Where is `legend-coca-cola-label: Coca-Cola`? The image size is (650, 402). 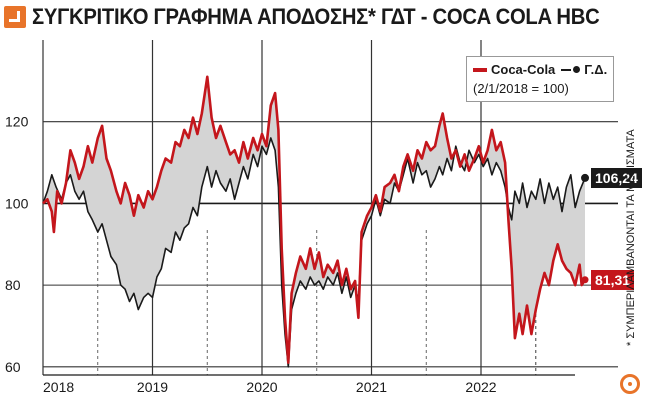 legend-coca-cola-label: Coca-Cola is located at coordinates (523, 69).